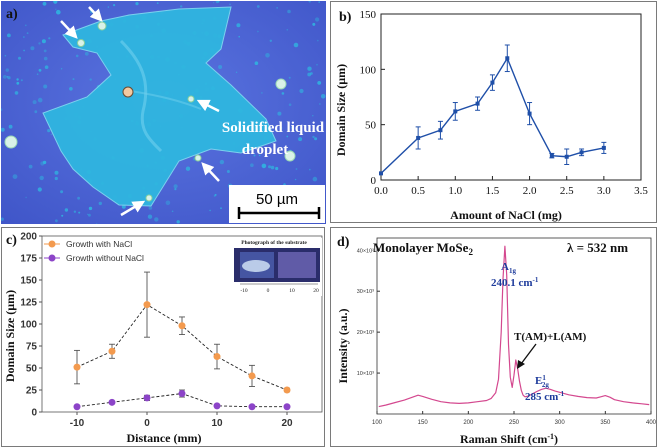 The image size is (658, 448). I want to click on x-tick-label: 0, so click(147, 423).